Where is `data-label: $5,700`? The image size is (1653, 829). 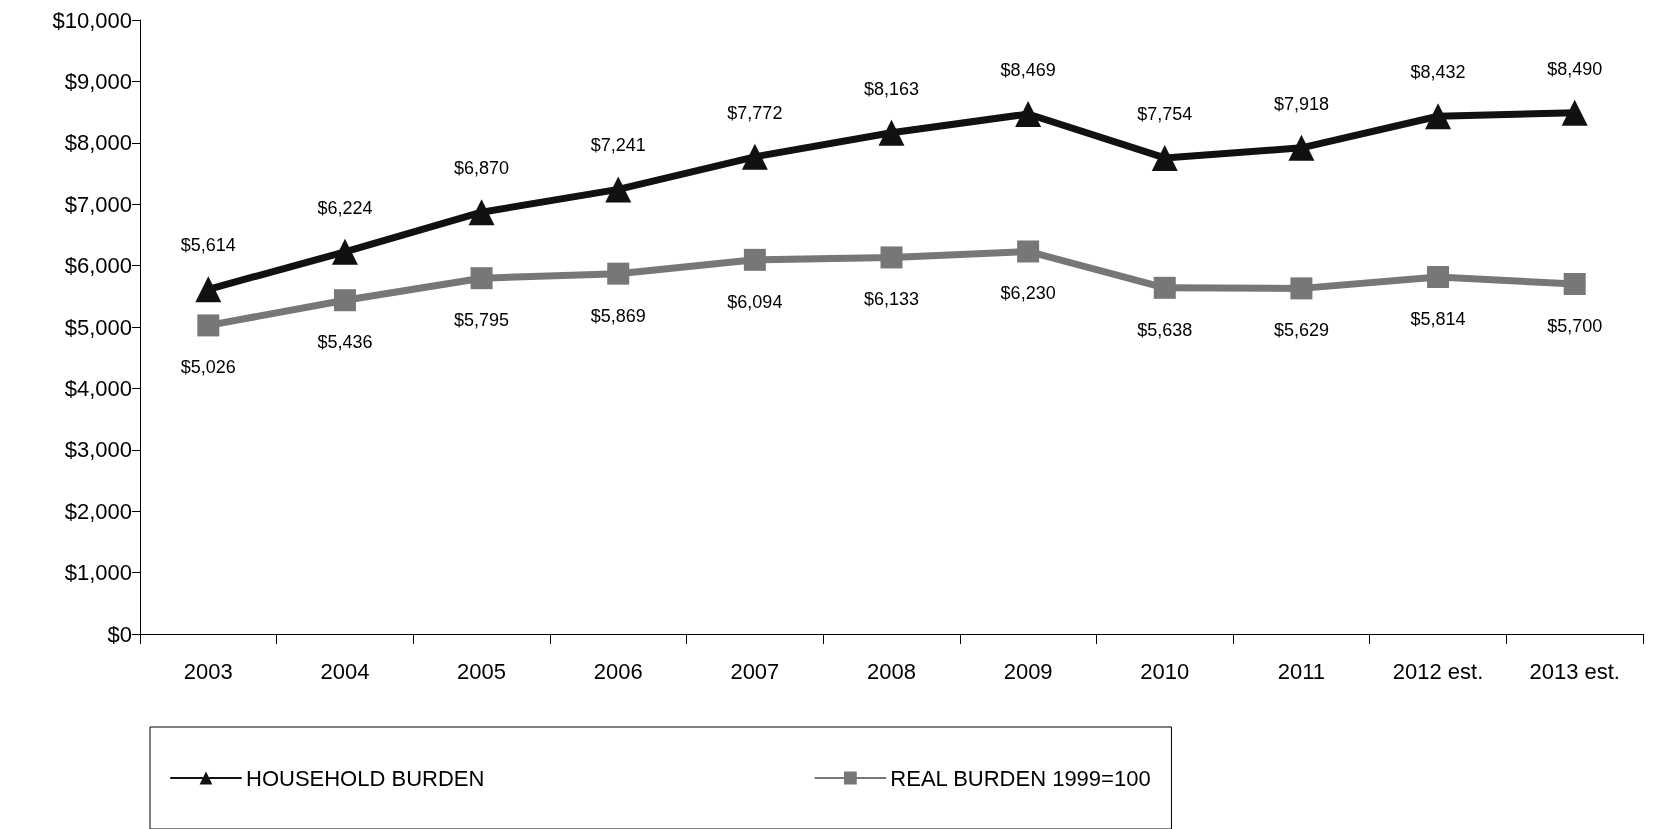
data-label: $5,700 is located at coordinates (1575, 326).